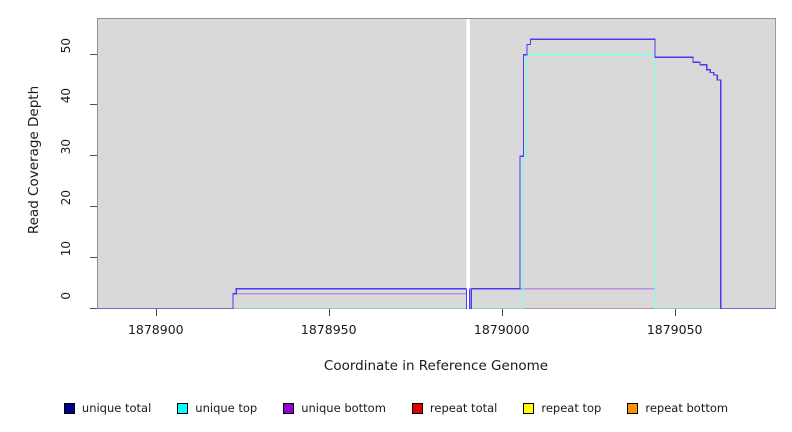  What do you see at coordinates (501, 329) in the screenshot?
I see `x-tick-label: 1879000` at bounding box center [501, 329].